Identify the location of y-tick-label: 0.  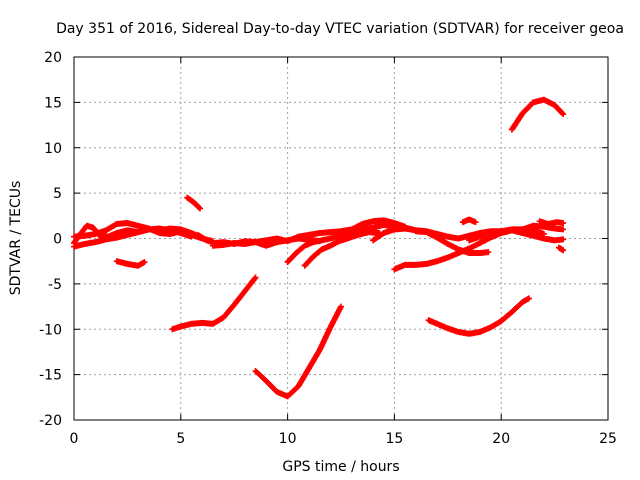
(57, 240).